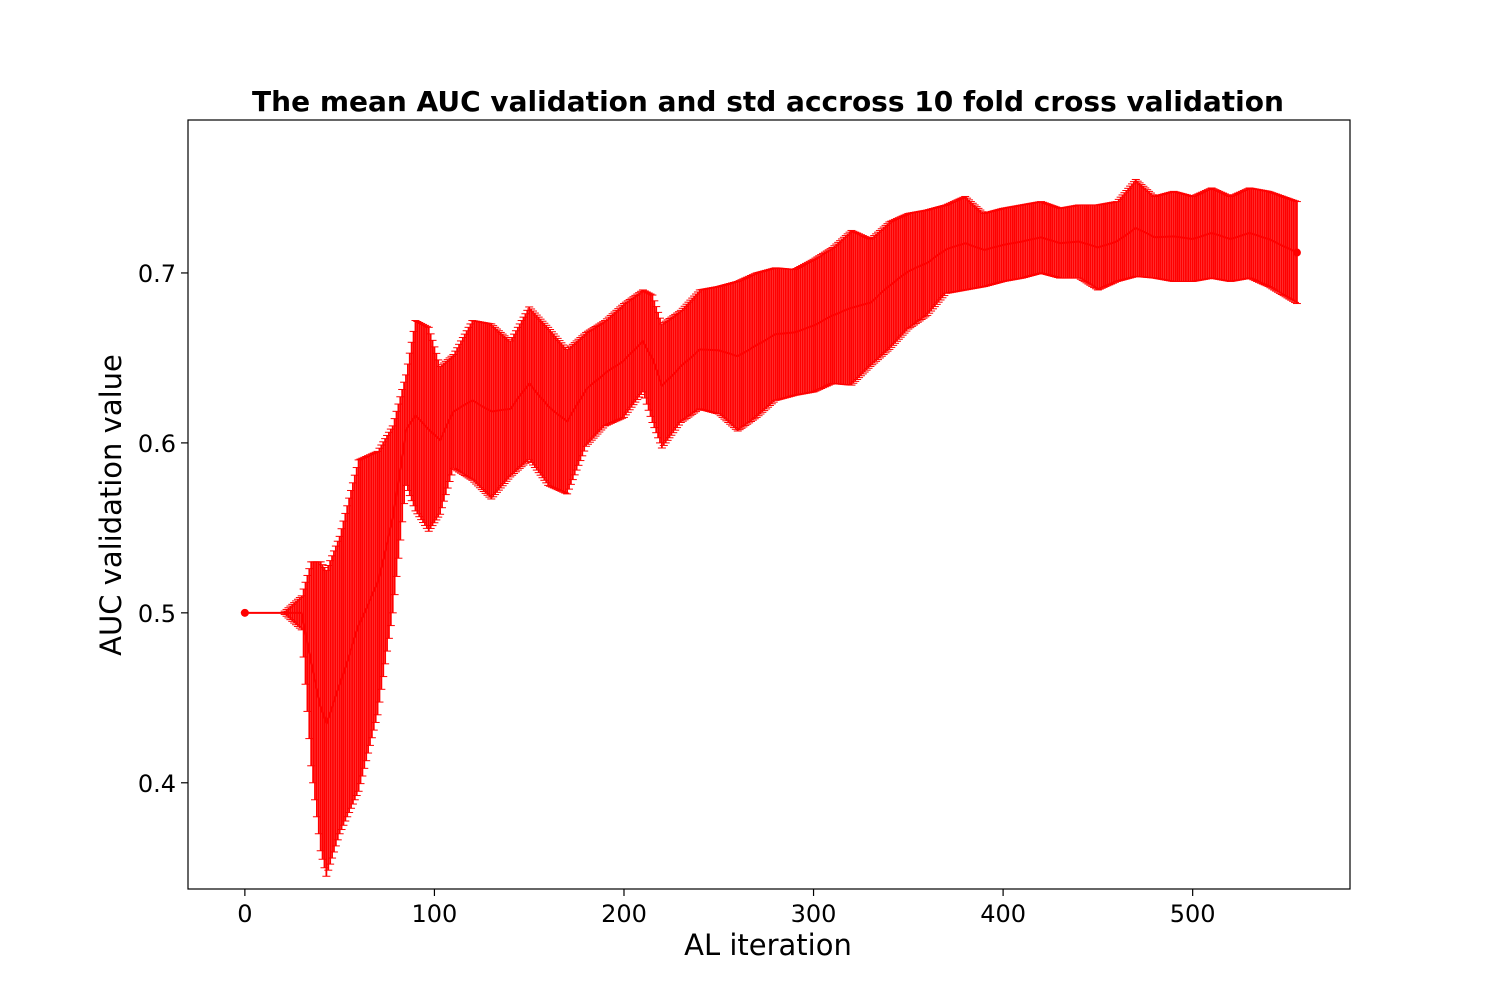 The height and width of the screenshot is (1000, 1500). Describe the element at coordinates (111, 505) in the screenshot. I see `y-axis-label: AUC validation value` at that location.